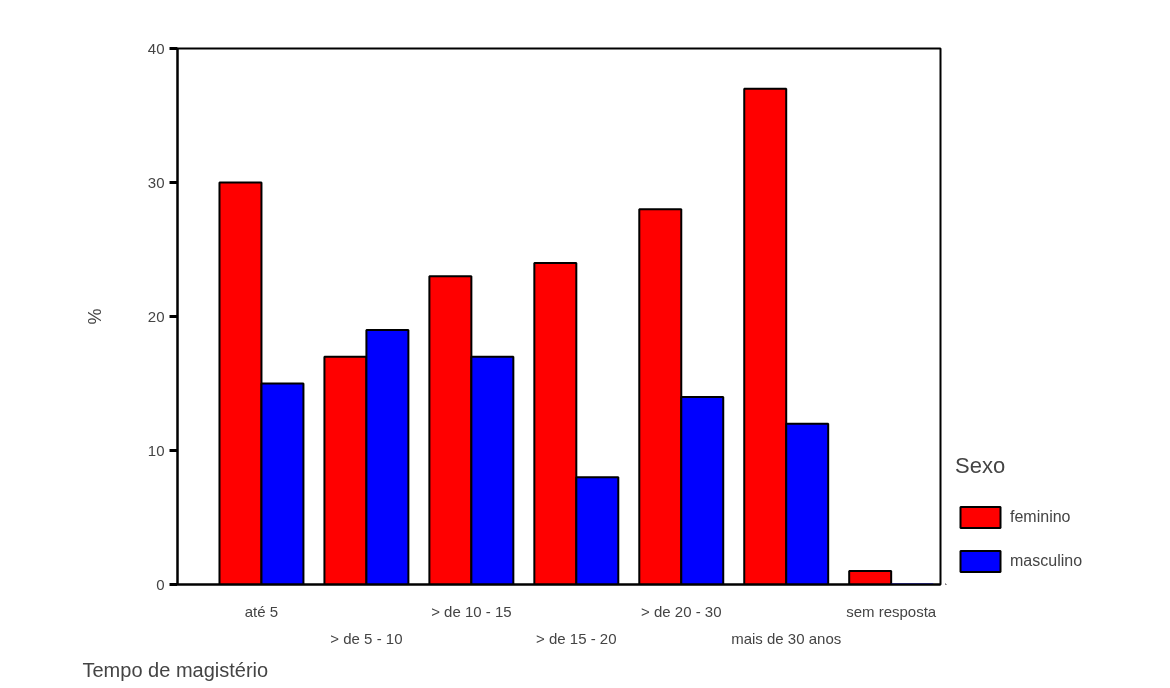  What do you see at coordinates (160, 584) in the screenshot?
I see `y-tick-label: 0` at bounding box center [160, 584].